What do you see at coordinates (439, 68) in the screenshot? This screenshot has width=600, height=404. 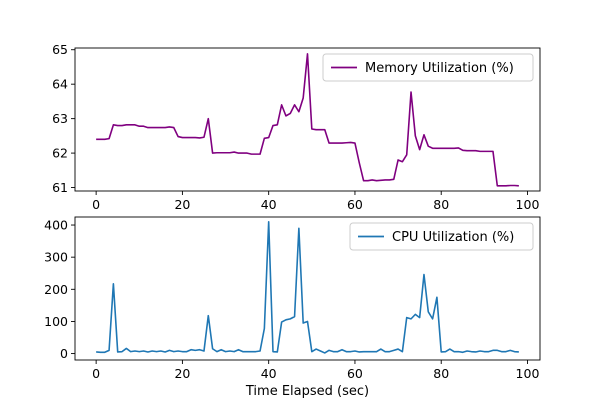 I see `memory-legend-label: Memory Utilization (%)` at bounding box center [439, 68].